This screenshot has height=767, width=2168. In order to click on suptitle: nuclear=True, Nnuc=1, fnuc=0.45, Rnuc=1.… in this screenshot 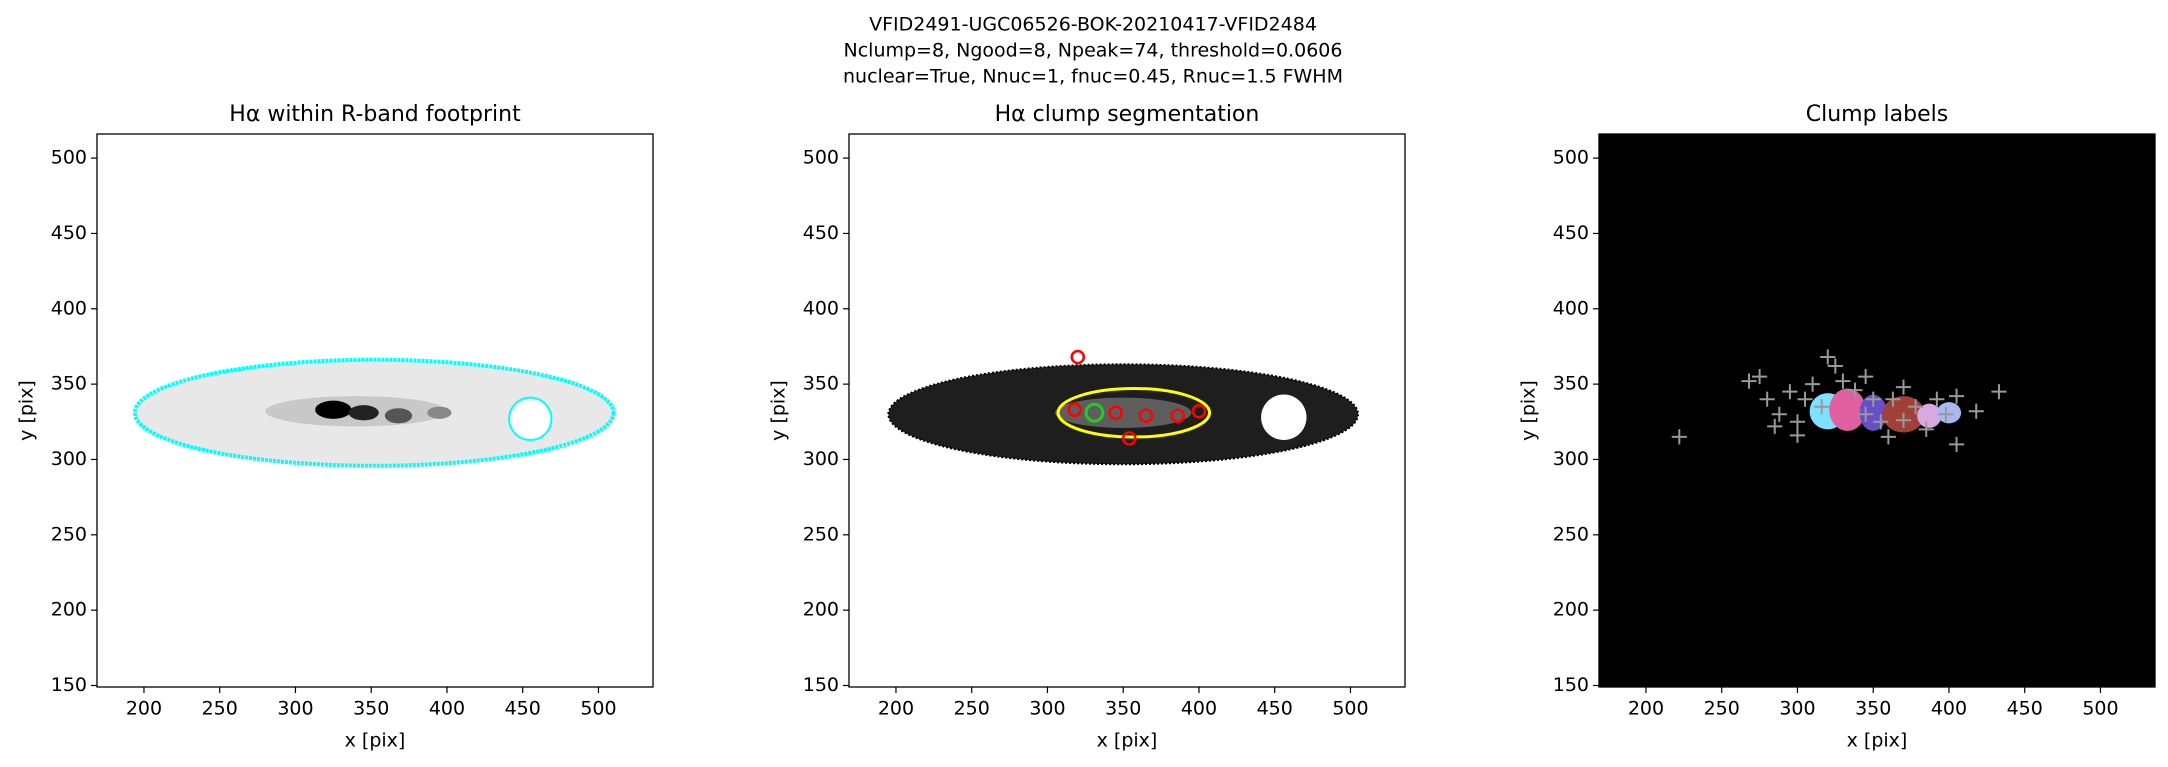, I will do `click(1093, 77)`.